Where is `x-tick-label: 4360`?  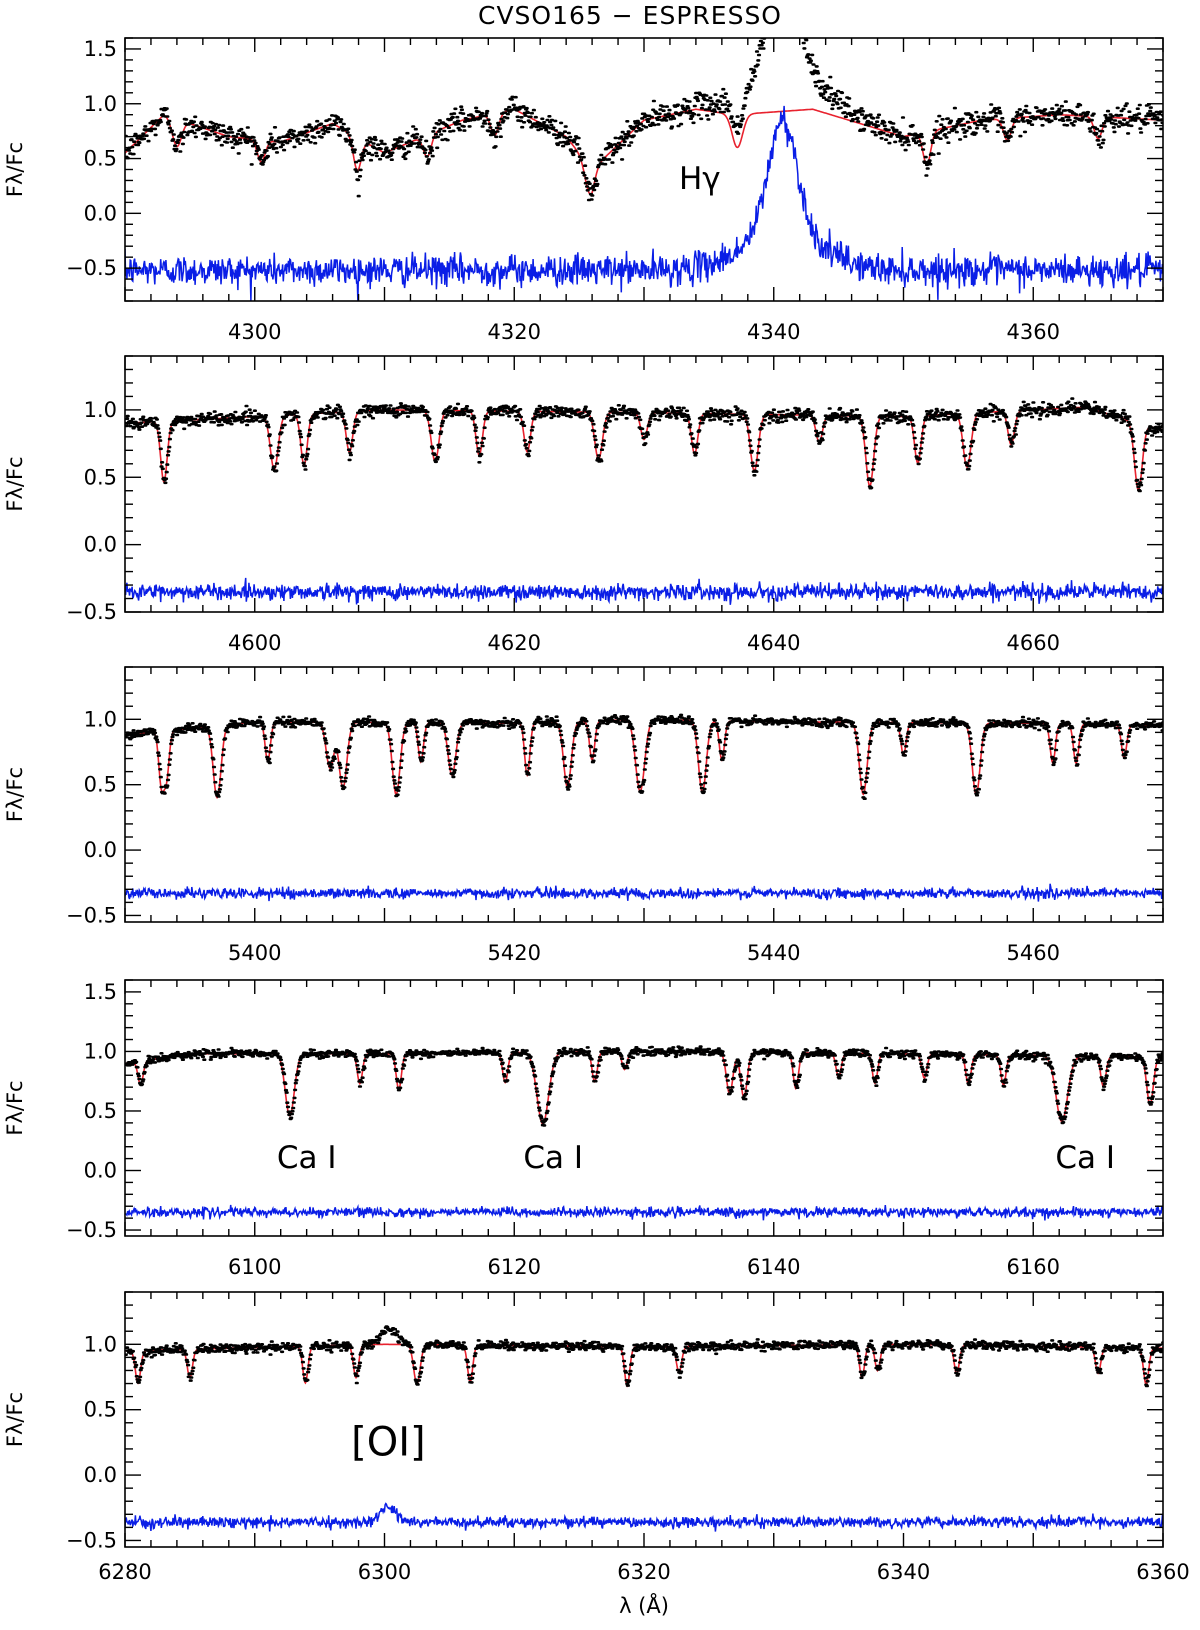 x-tick-label: 4360 is located at coordinates (1033, 332).